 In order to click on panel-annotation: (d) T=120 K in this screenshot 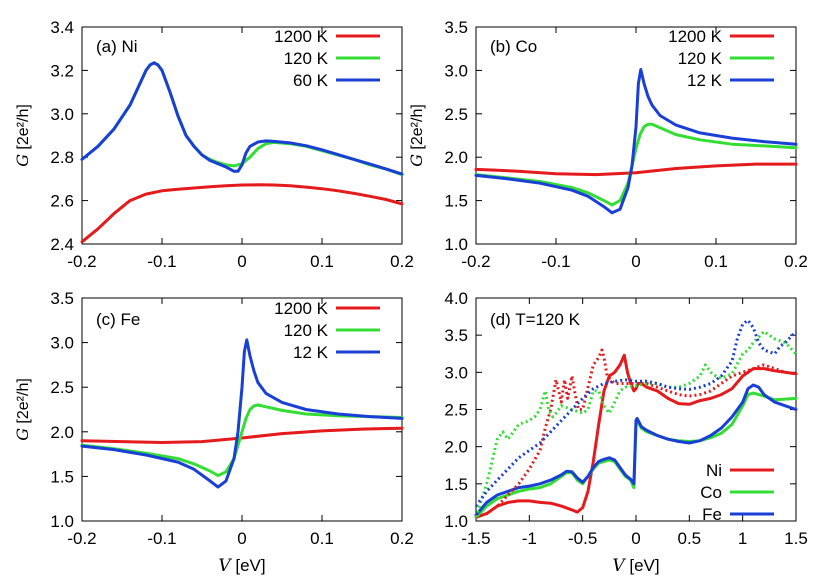, I will do `click(535, 319)`.